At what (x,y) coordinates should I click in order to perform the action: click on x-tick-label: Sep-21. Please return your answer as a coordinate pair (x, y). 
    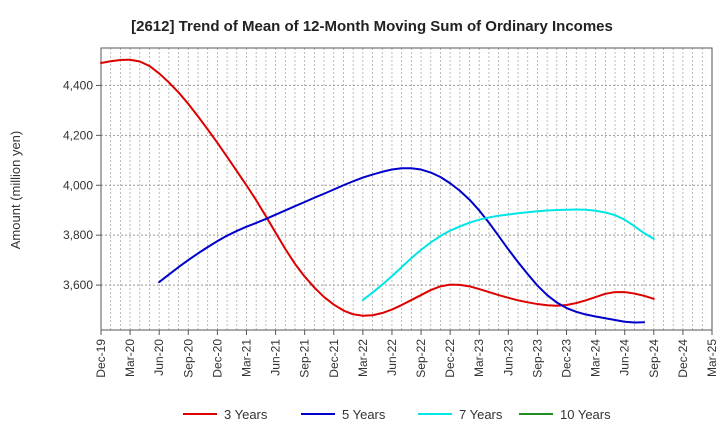
    Looking at the image, I should click on (305, 358).